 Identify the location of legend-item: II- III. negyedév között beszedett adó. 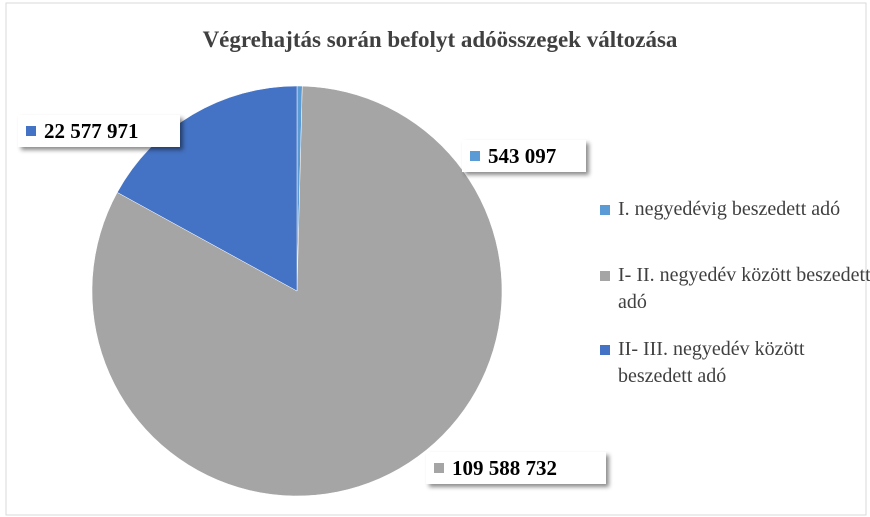
(734, 363).